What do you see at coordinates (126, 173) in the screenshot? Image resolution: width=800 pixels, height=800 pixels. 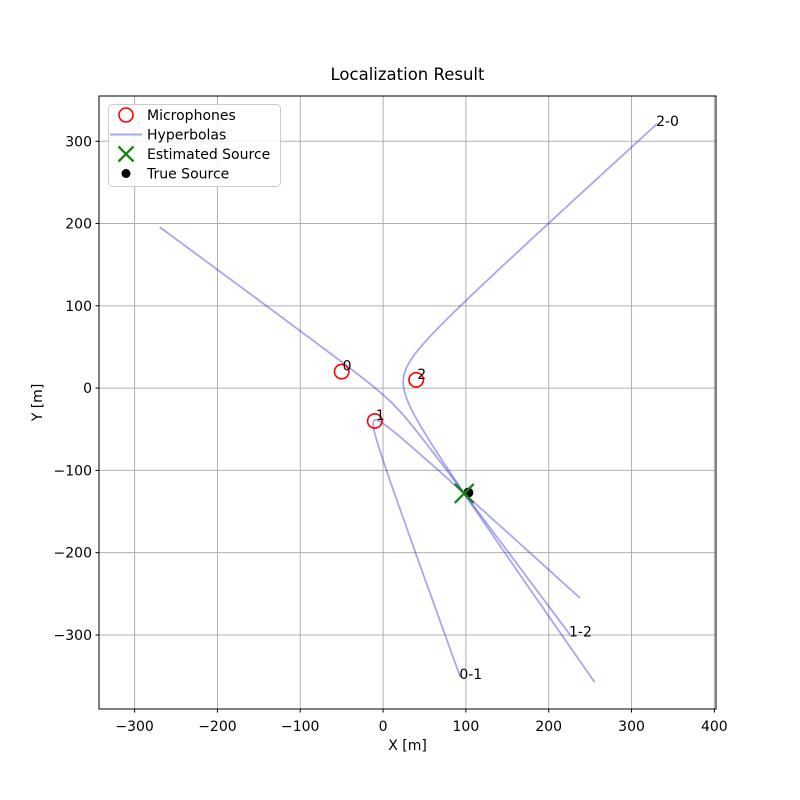 I see `legend-true-source-icon` at bounding box center [126, 173].